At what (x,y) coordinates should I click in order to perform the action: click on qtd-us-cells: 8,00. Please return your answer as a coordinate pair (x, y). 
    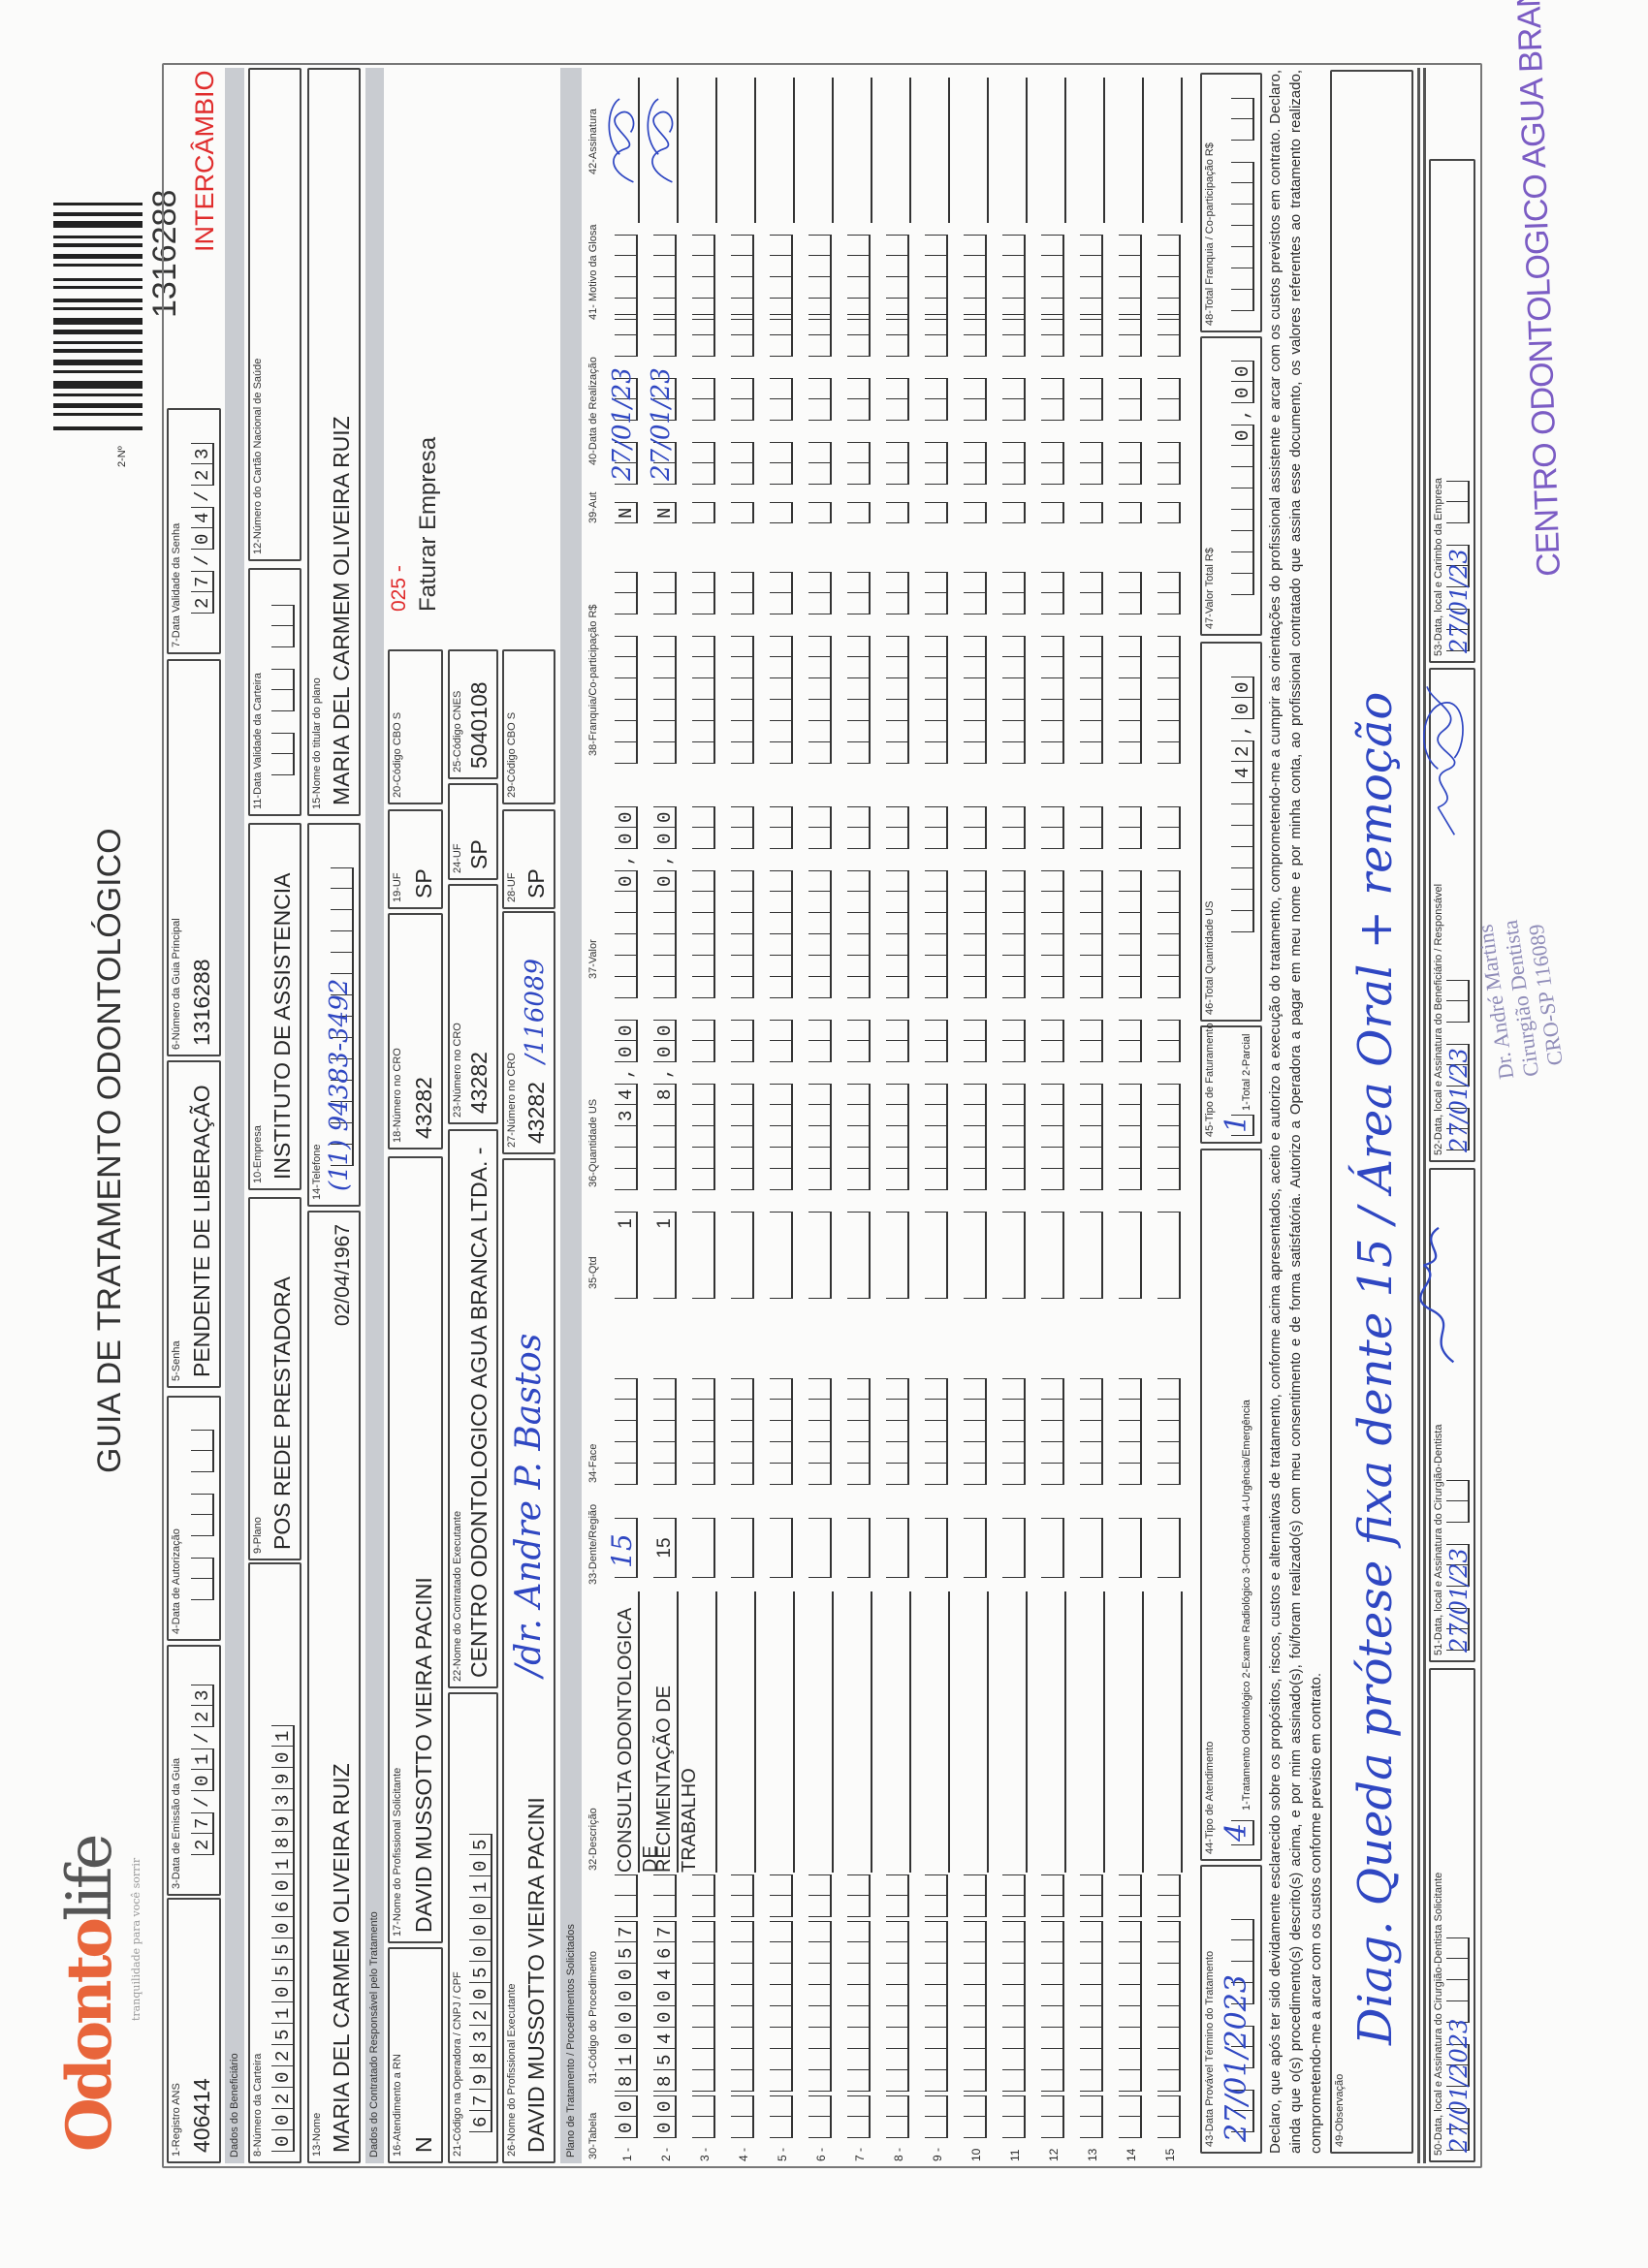
    Looking at the image, I should click on (665, 1103).